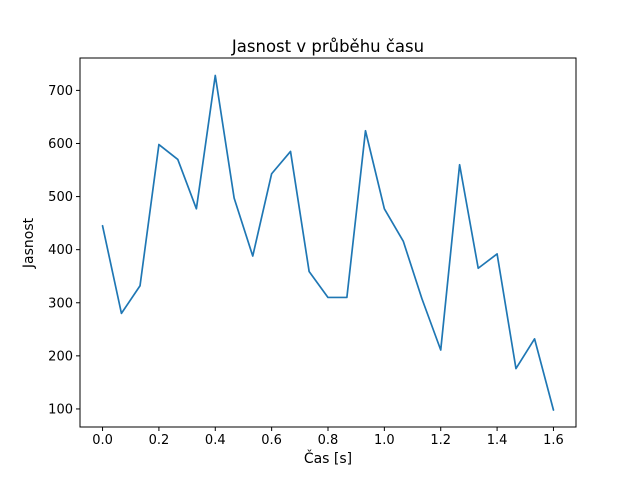  I want to click on y-tick-label: 400, so click(60, 250).